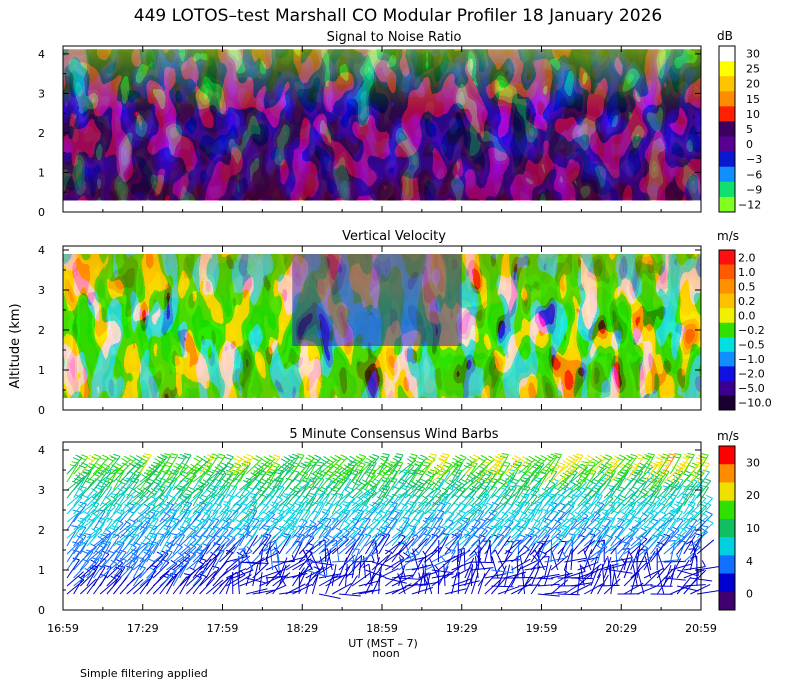  I want to click on x-tick-label: 17:59, so click(223, 628).